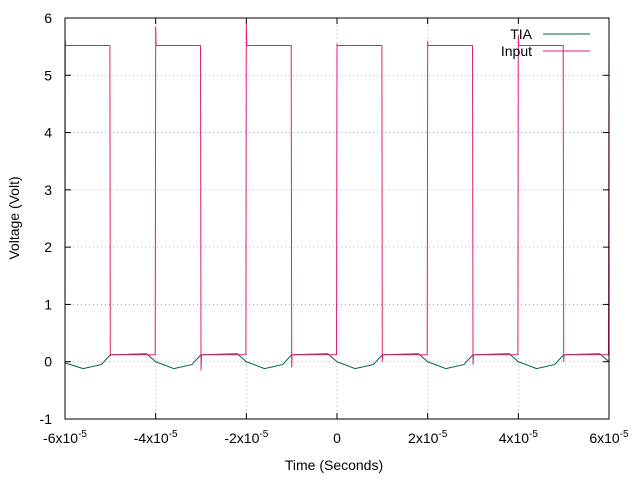  Describe the element at coordinates (604, 438) in the screenshot. I see `x-tick-base: 6x10` at that location.